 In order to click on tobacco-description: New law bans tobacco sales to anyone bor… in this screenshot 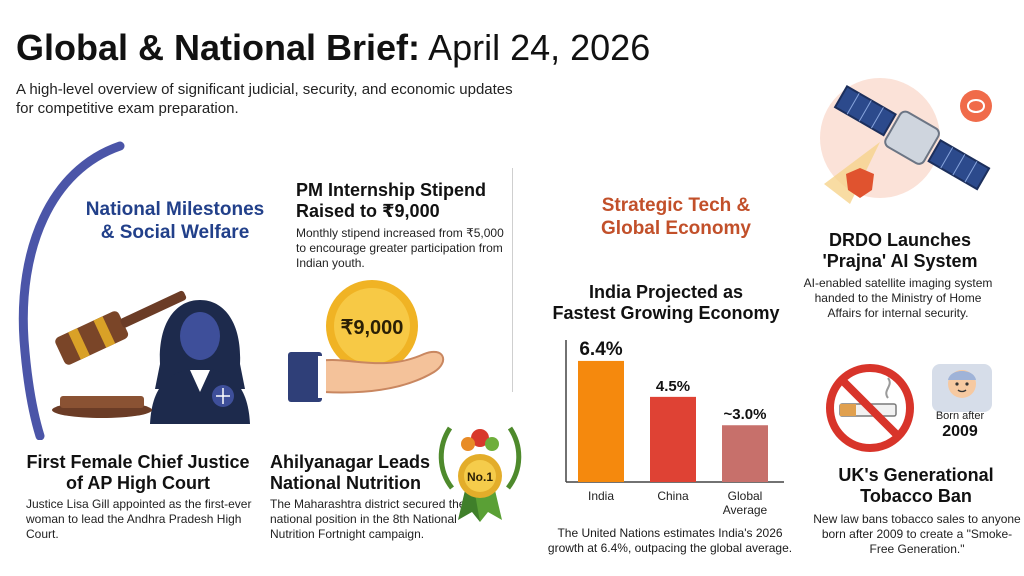, I will do `click(917, 534)`.